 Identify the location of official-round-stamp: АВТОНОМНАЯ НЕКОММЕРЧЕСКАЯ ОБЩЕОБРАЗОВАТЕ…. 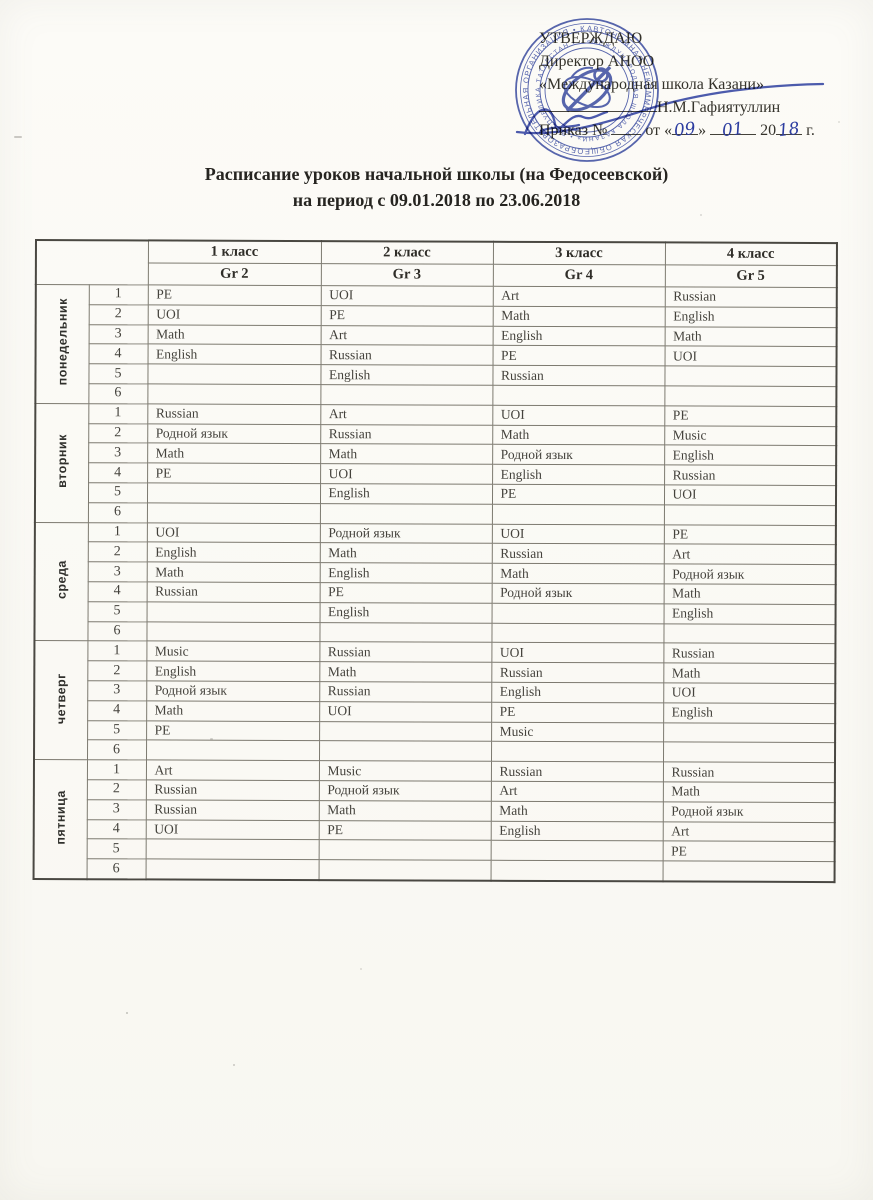
(585, 86).